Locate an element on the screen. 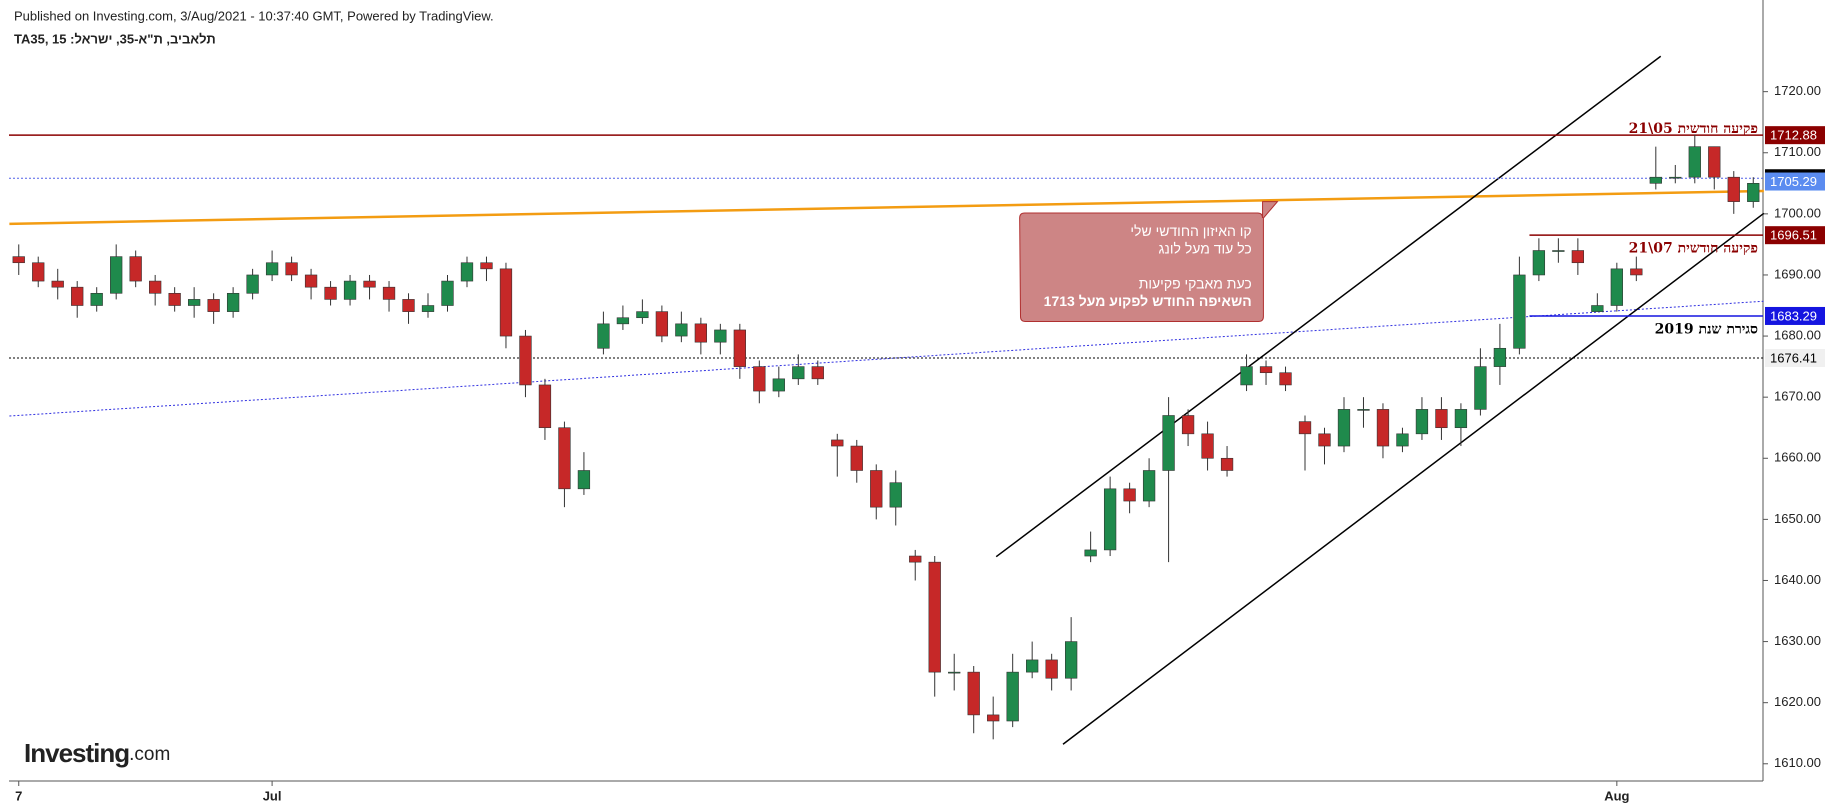 The width and height of the screenshot is (1833, 810). y-tick-label: 1660.00 is located at coordinates (1797, 457).